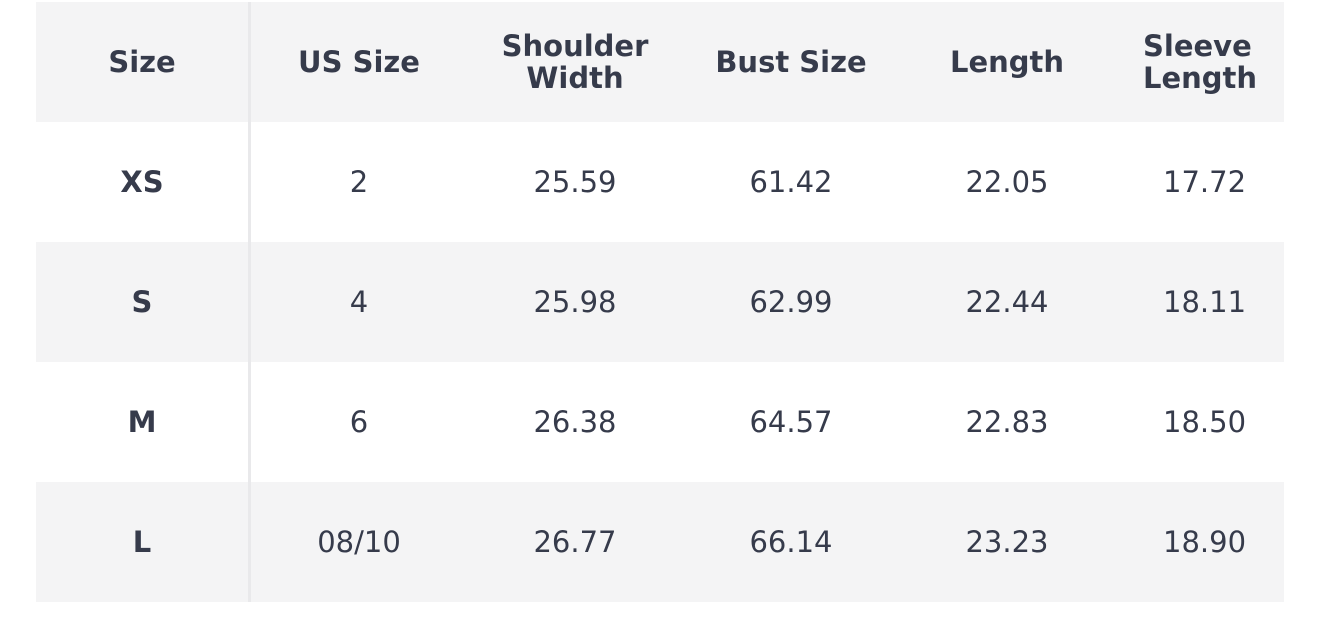 This screenshot has width=1320, height=622. Describe the element at coordinates (359, 541) in the screenshot. I see `table-cell: 08/10` at that location.